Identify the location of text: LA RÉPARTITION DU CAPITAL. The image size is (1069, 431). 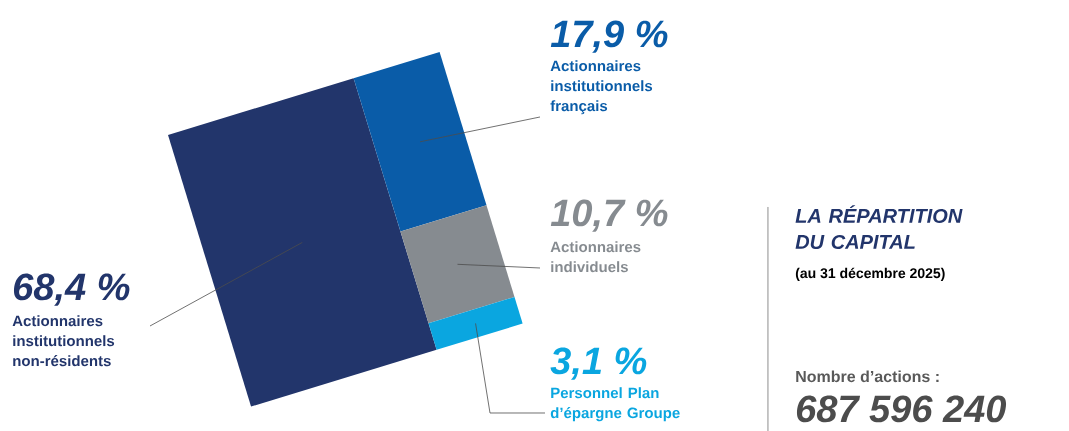
(879, 227).